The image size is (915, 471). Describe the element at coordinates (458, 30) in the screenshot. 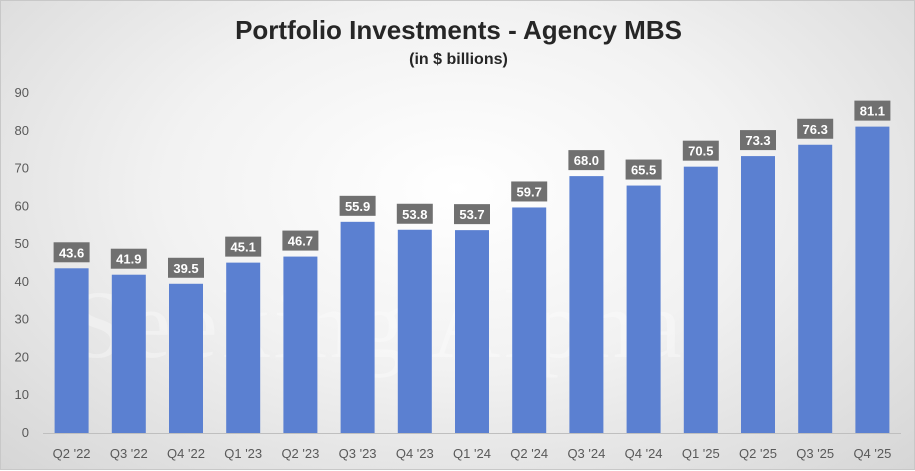

I see `chart-title: Portfolio Investments - Agency MBS` at that location.